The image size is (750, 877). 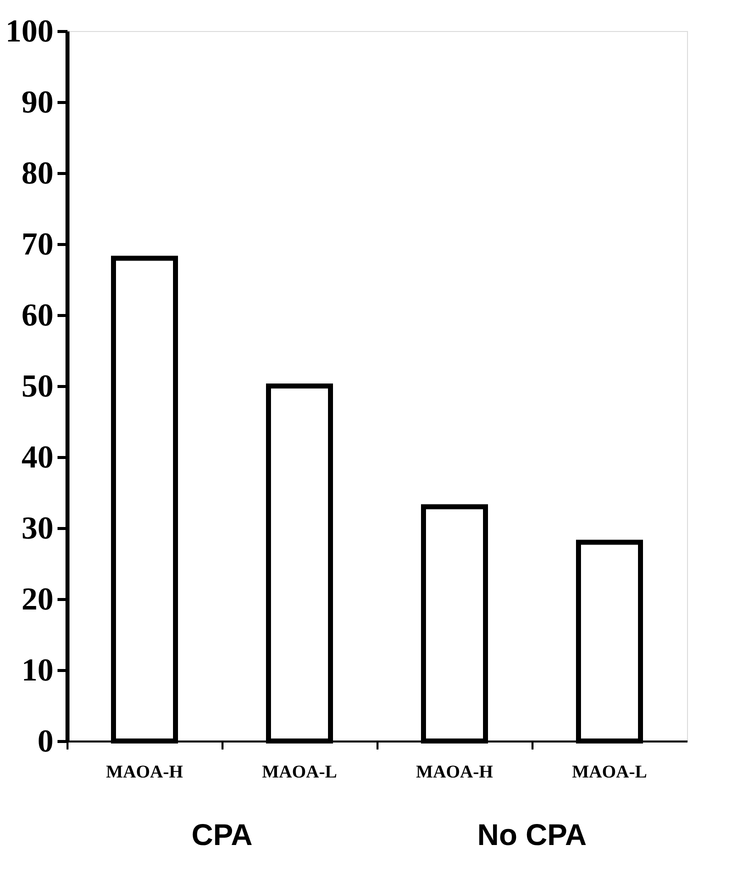 What do you see at coordinates (38, 528) in the screenshot?
I see `y-tick-label: 30` at bounding box center [38, 528].